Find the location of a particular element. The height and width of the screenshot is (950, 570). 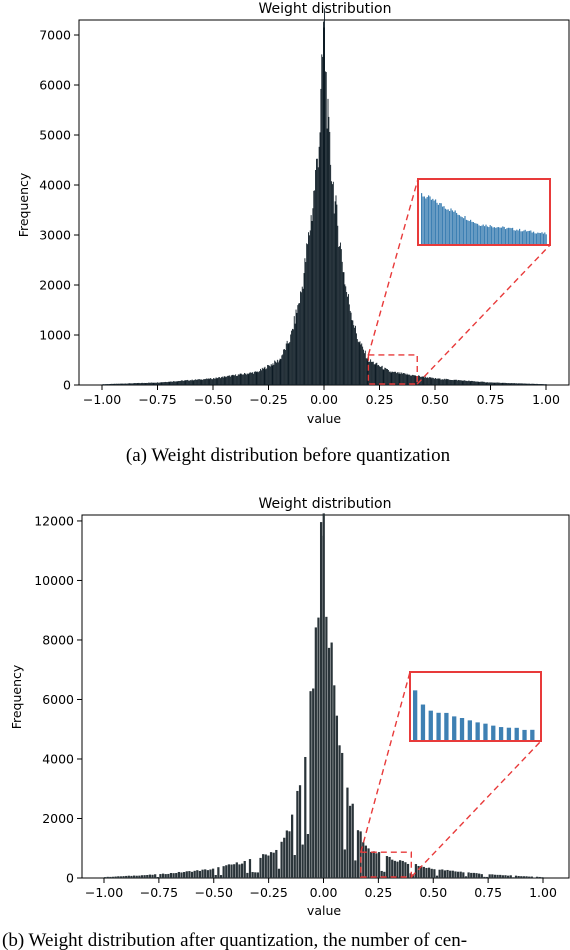

x-tick-label: −0.50 is located at coordinates (214, 892).